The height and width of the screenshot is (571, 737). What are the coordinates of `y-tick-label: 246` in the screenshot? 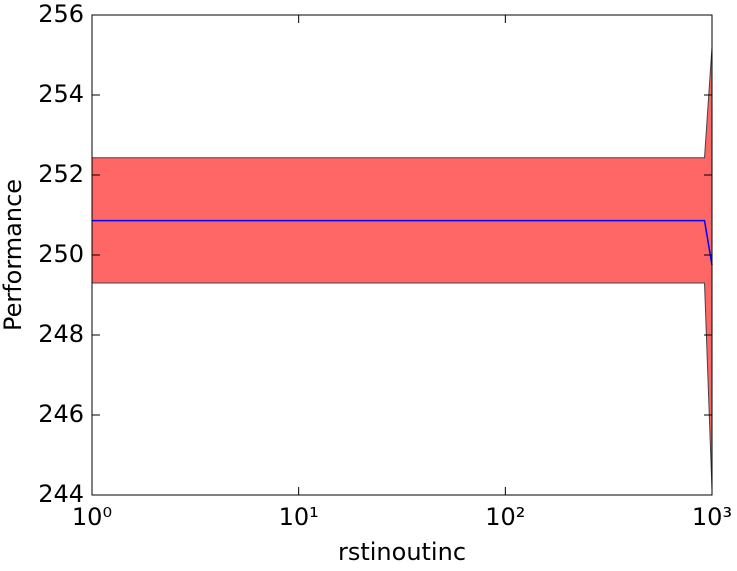 It's located at (61, 414).